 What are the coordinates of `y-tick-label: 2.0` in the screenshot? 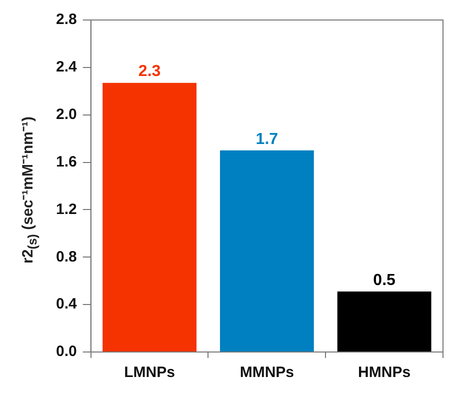 It's located at (66, 114).